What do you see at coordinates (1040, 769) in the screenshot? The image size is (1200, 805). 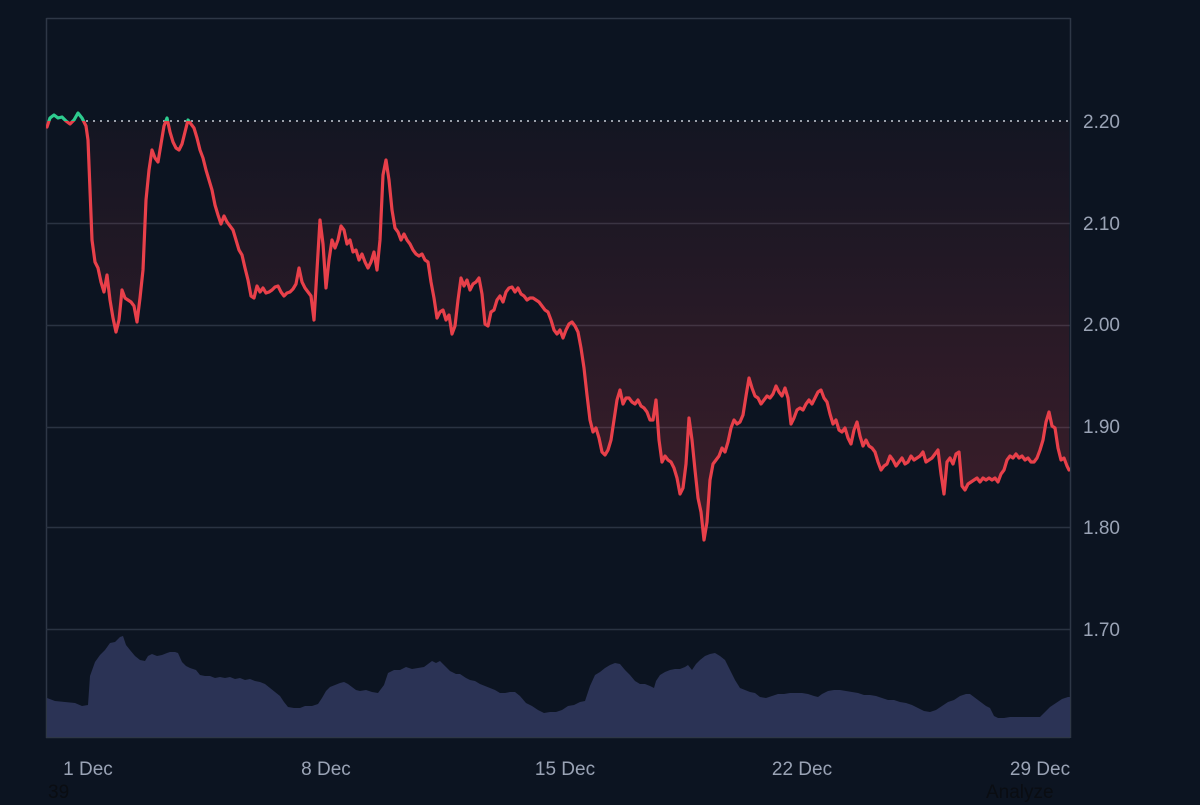 I see `x-tick-label: 29 Dec` at bounding box center [1040, 769].